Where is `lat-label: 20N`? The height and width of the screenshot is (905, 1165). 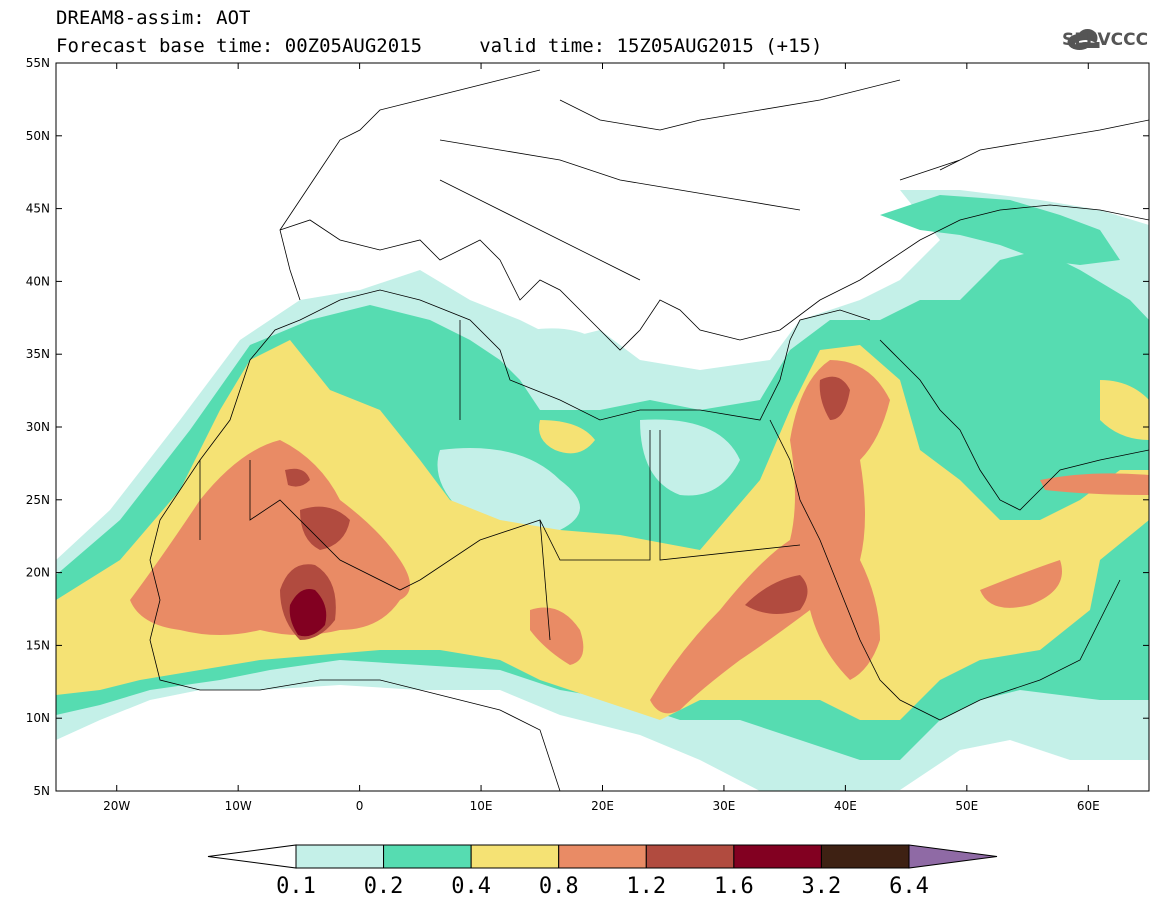
lat-label: 20N is located at coordinates (38, 573).